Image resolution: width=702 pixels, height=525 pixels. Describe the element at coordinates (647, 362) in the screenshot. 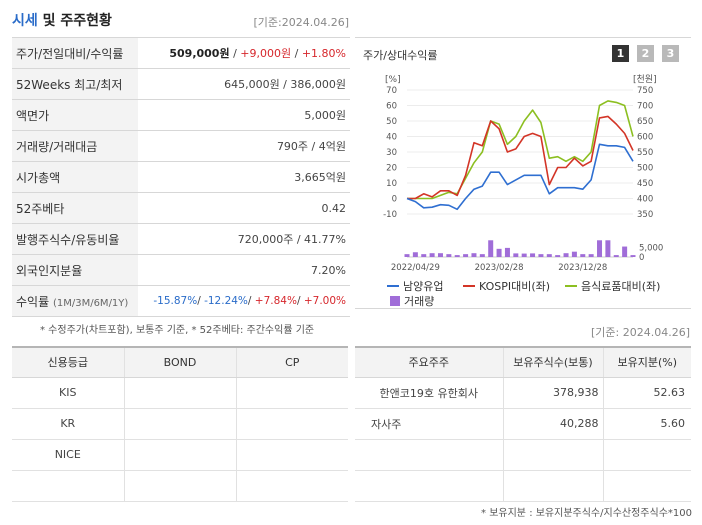

I see `col-header: 보유지분(%)` at that location.